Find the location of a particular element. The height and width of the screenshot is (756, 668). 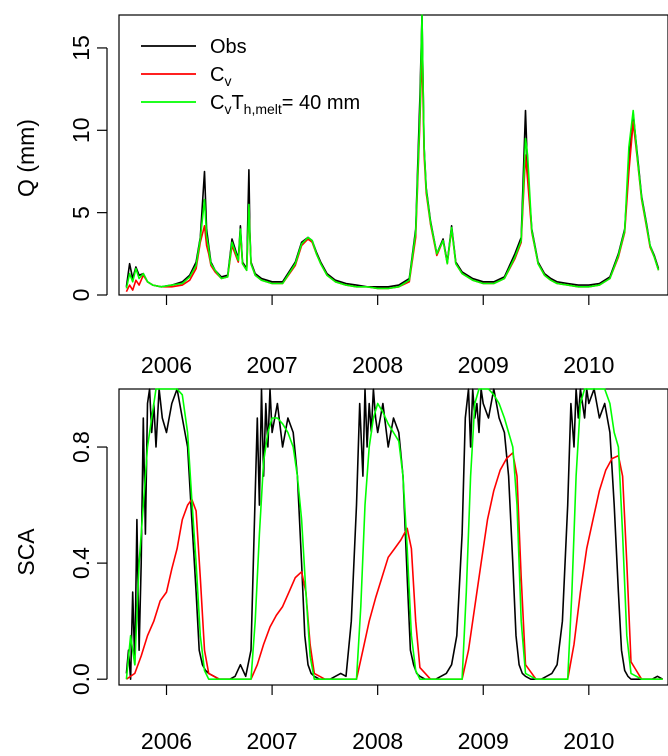

discharge-y-tick-label: 15 is located at coordinates (81, 48).